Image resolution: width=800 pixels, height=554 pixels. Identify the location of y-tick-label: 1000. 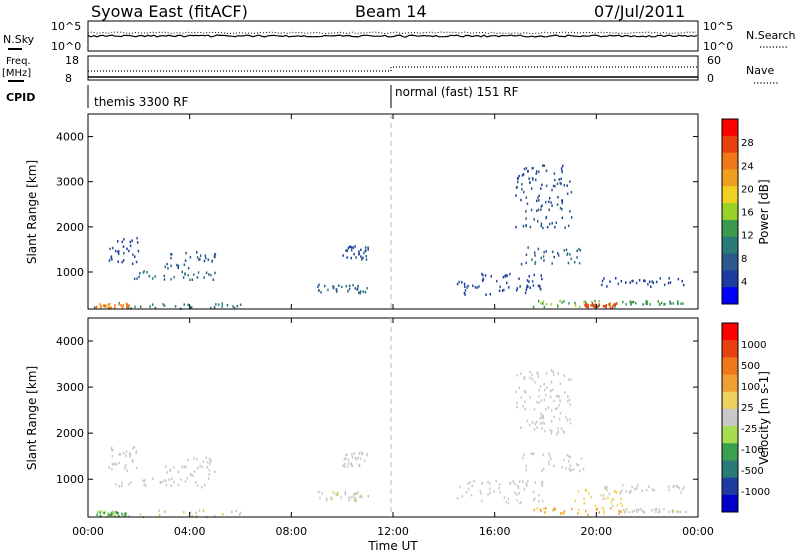
(70, 479).